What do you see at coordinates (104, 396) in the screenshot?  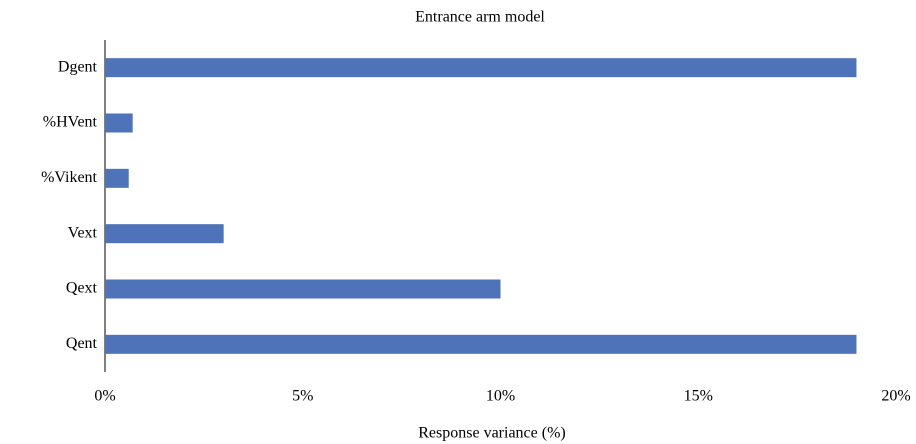 I see `x-tick-label: 0%` at bounding box center [104, 396].